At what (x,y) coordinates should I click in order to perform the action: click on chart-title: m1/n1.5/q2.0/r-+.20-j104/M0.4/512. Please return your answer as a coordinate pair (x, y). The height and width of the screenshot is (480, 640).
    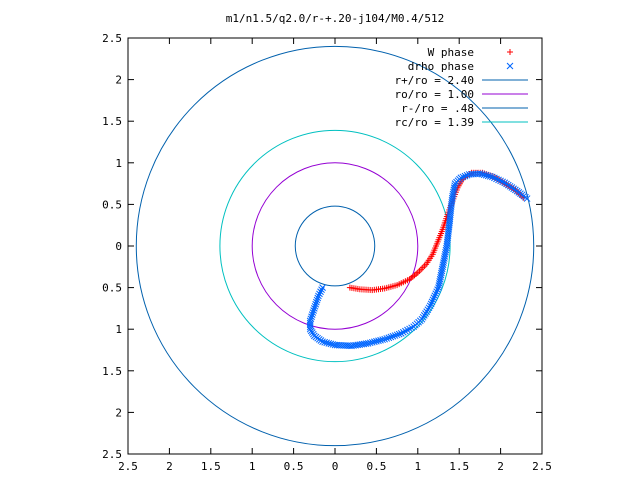
    Looking at the image, I should click on (335, 18).